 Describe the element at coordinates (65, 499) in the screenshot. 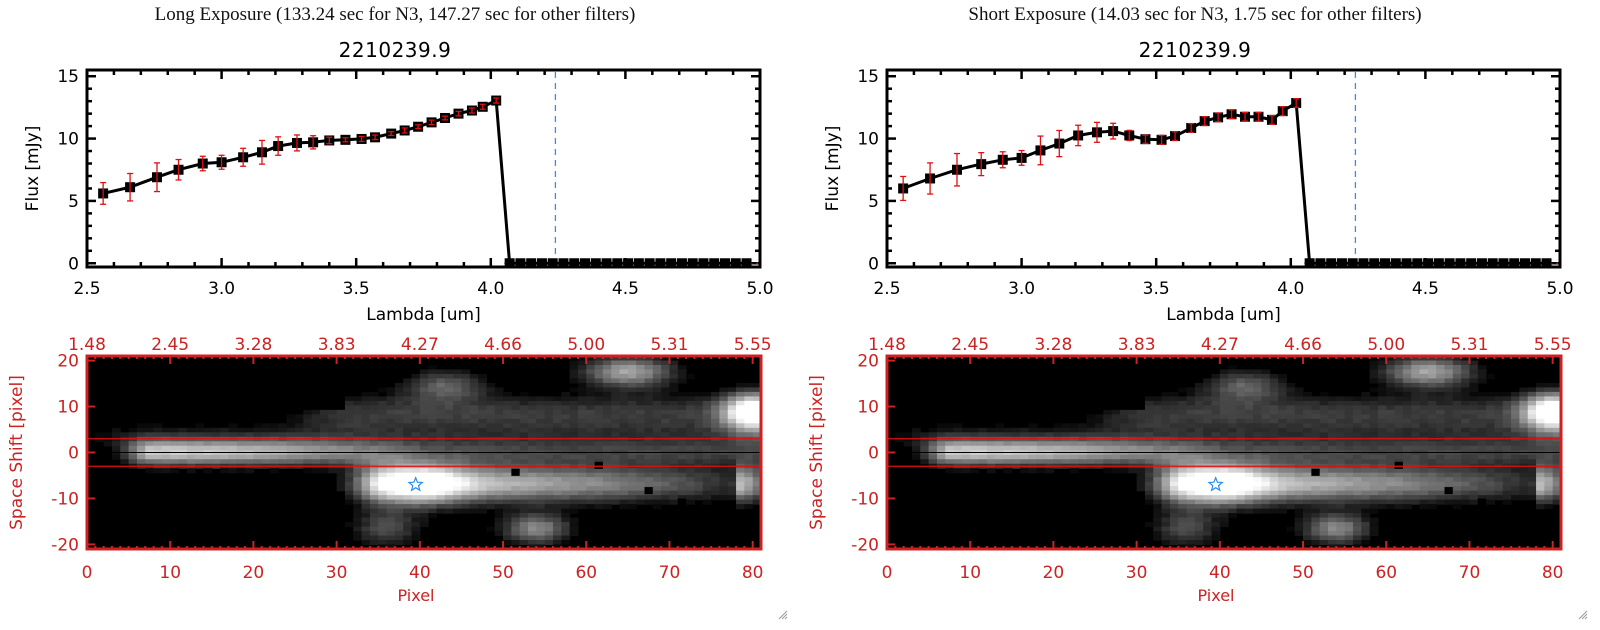

I see `y-tick-label: -10` at that location.